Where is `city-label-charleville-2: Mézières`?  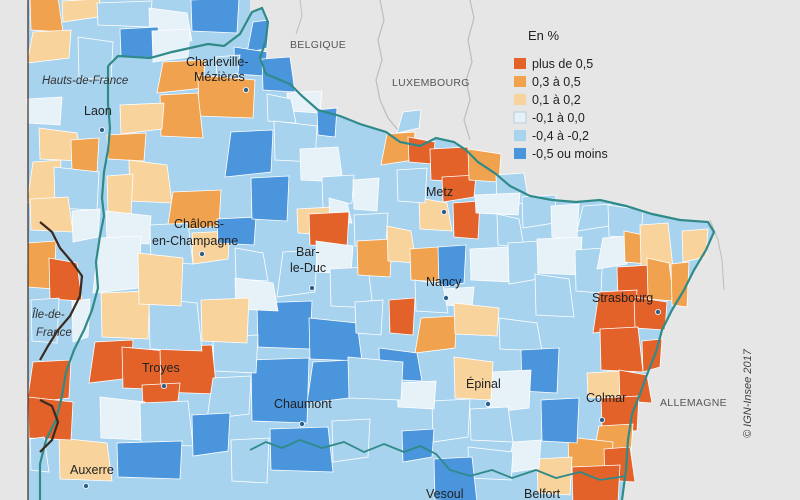 city-label-charleville-2: Mézières is located at coordinates (219, 77).